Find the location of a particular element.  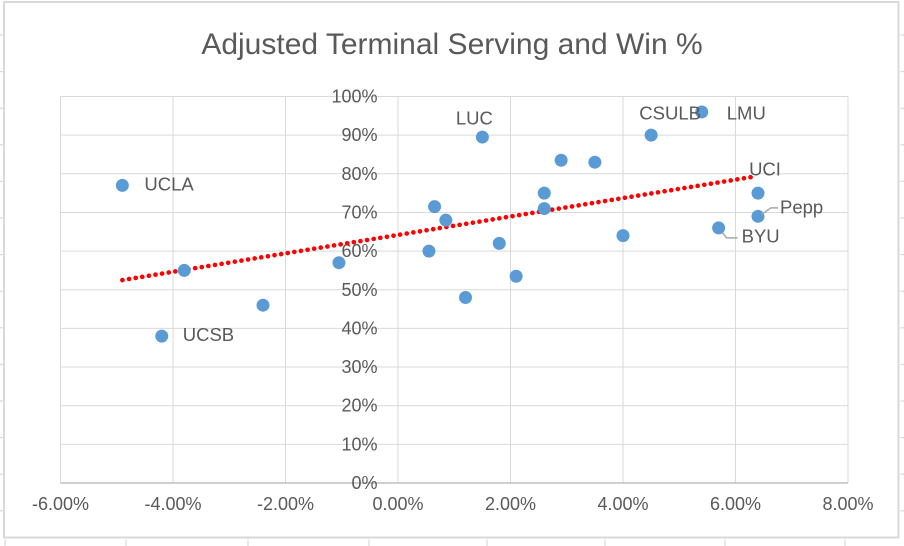

y-tick-label: 50% is located at coordinates (359, 290).